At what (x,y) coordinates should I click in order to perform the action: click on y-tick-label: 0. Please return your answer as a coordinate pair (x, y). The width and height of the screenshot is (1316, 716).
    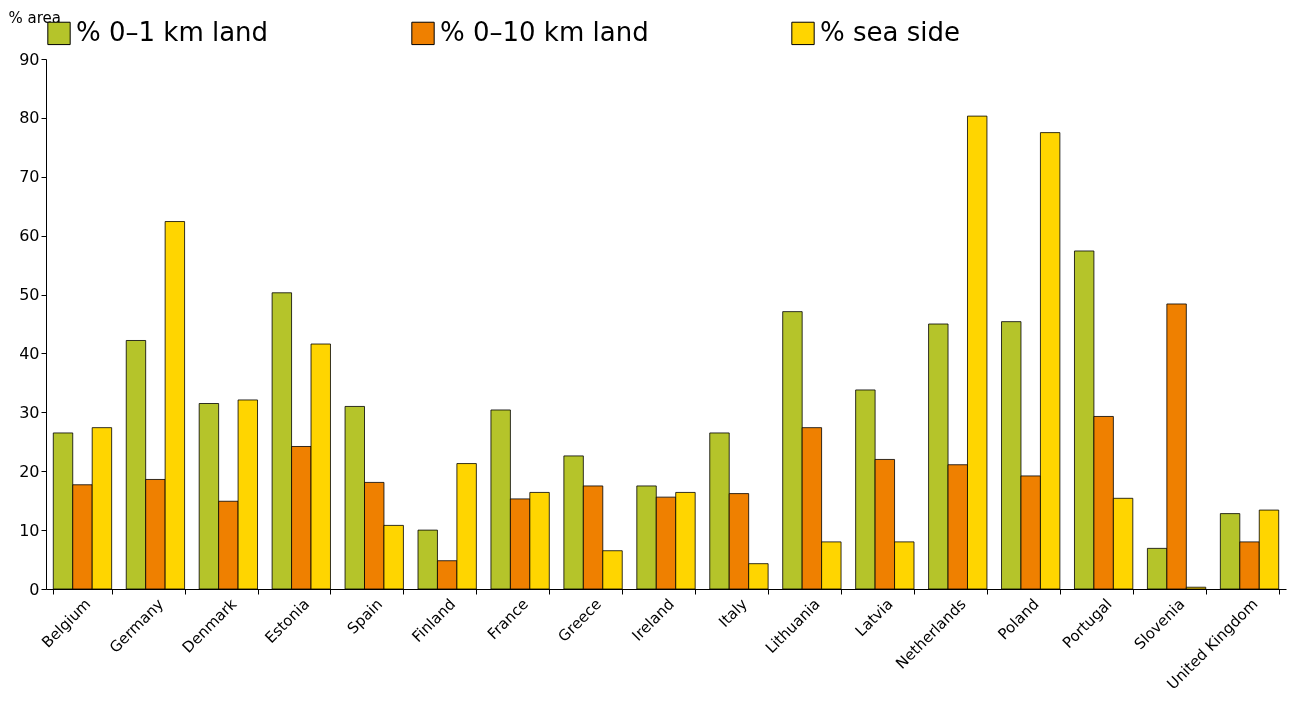
    Looking at the image, I should click on (34, 589).